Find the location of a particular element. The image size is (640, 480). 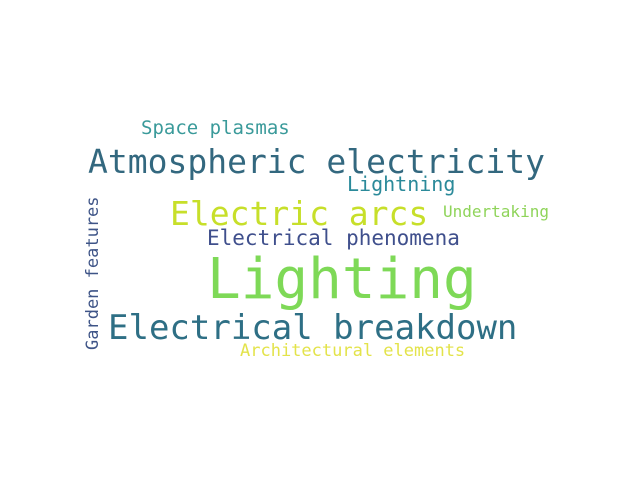

word-electric-arcs: Electric arcs is located at coordinates (299, 213).